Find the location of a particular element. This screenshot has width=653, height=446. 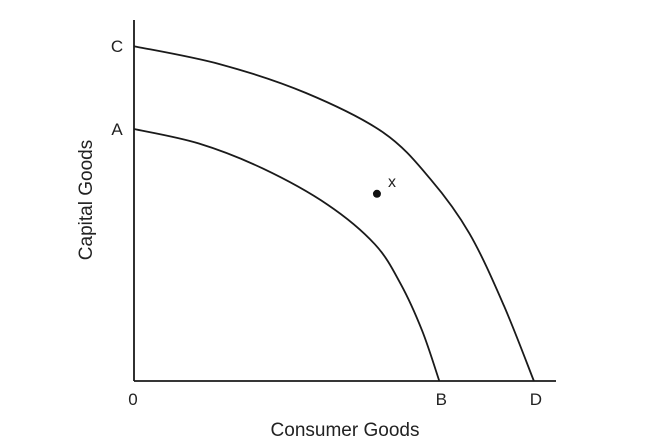

y-axis-title: Capital Goods is located at coordinates (86, 200).